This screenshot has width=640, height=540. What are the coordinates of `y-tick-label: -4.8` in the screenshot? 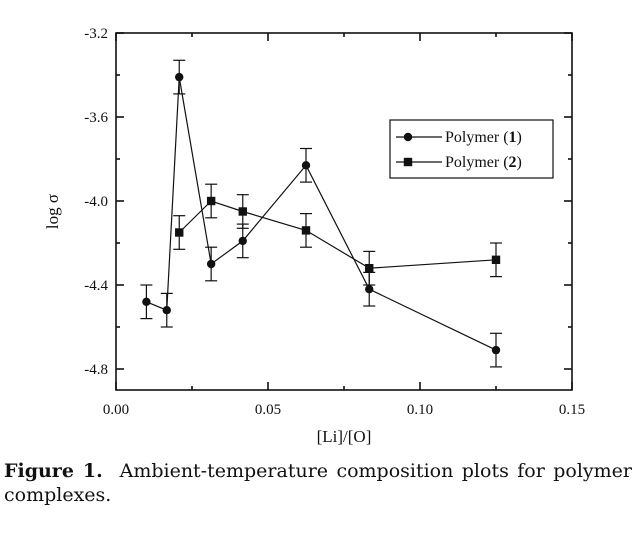 It's located at (96, 370).